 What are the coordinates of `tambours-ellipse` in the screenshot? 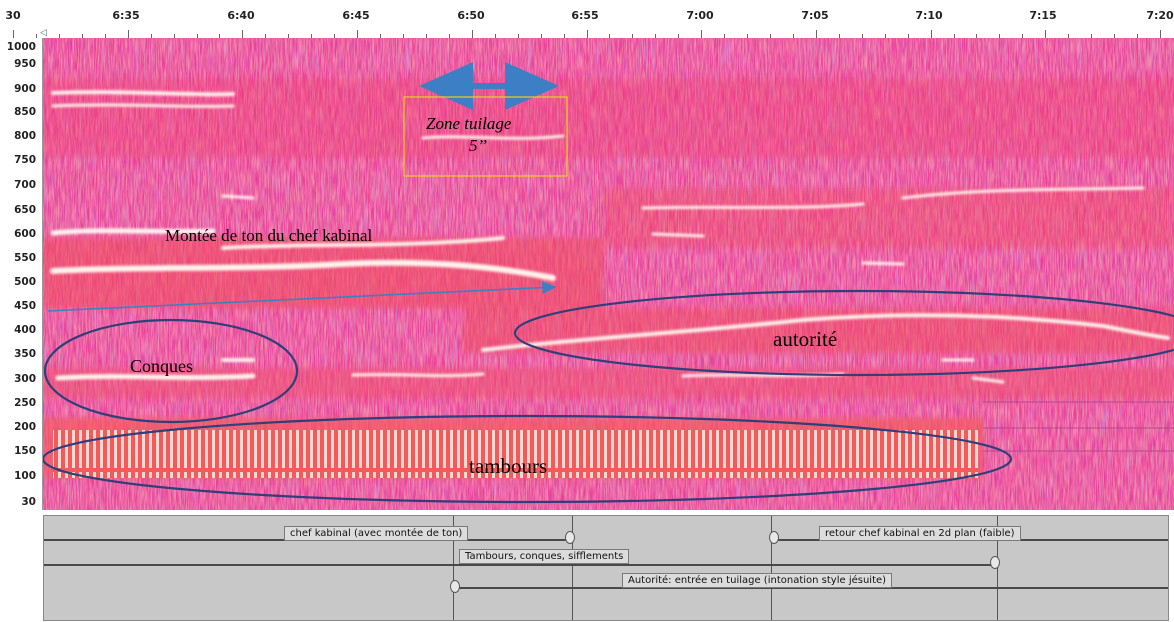 It's located at (527, 459).